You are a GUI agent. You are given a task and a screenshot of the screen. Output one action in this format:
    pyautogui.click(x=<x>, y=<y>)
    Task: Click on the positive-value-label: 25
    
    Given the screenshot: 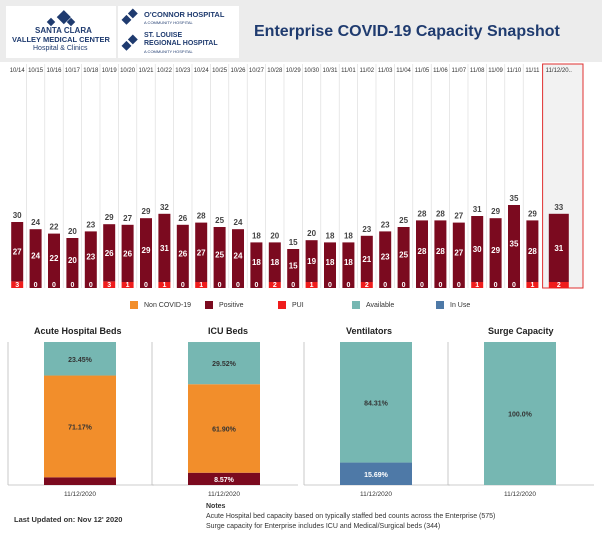 What is the action you would take?
    pyautogui.click(x=219, y=255)
    